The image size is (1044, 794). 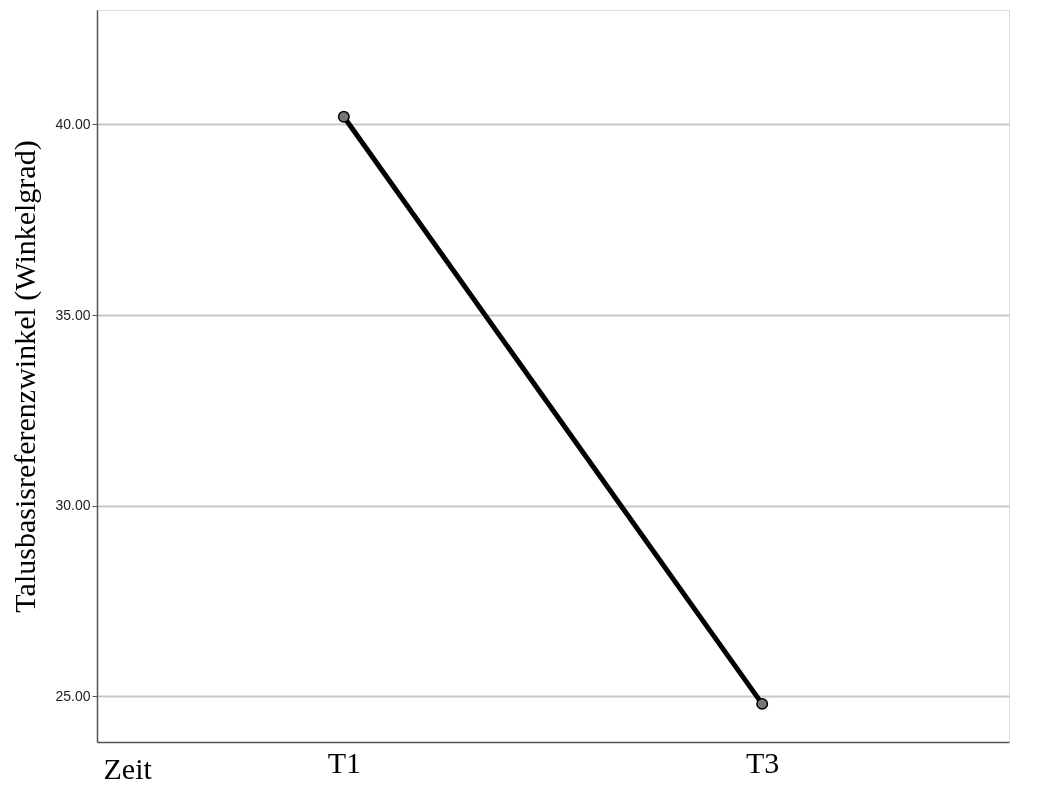 What do you see at coordinates (25, 376) in the screenshot?
I see `y-axis-title: Talusbasisreferenzwinkel (Winkelgrad)` at bounding box center [25, 376].